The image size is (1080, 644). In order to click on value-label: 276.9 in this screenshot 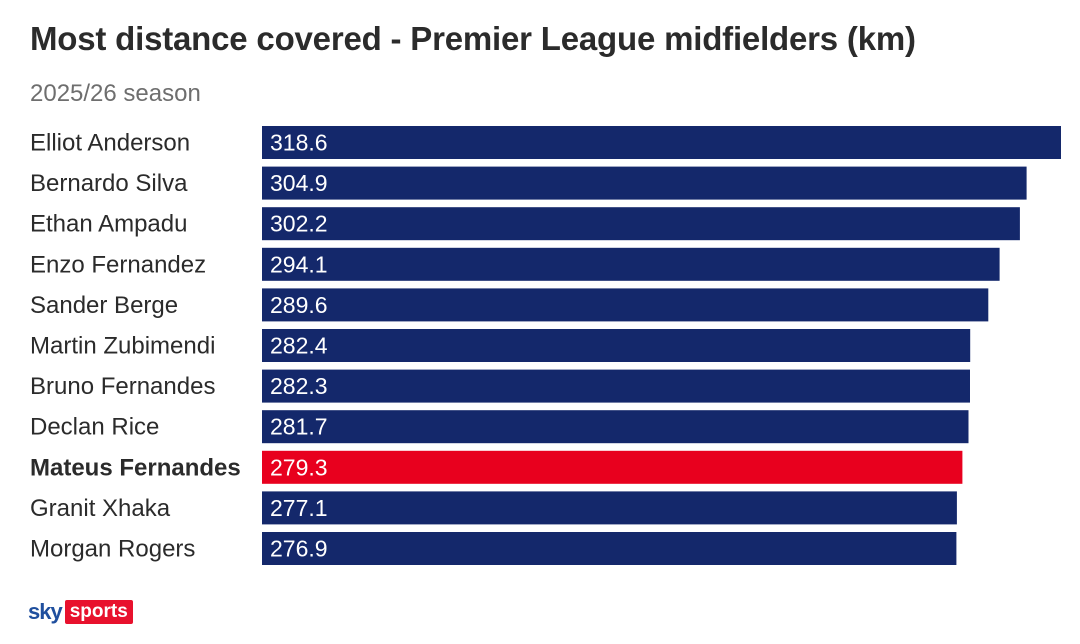, I will do `click(299, 549)`.